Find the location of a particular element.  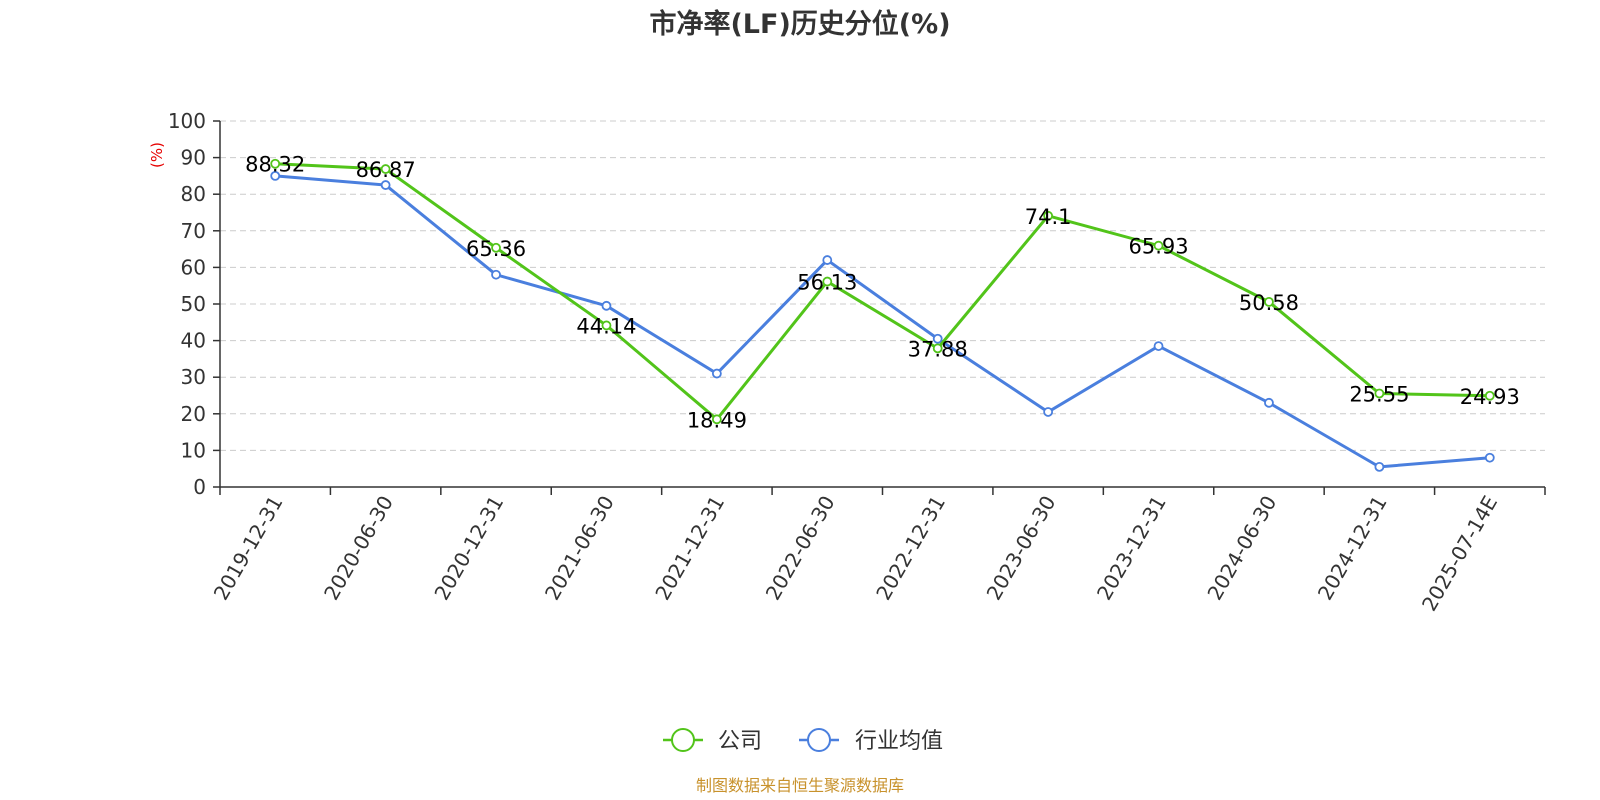

x-tick-label: 2021-12-31 is located at coordinates (689, 548).